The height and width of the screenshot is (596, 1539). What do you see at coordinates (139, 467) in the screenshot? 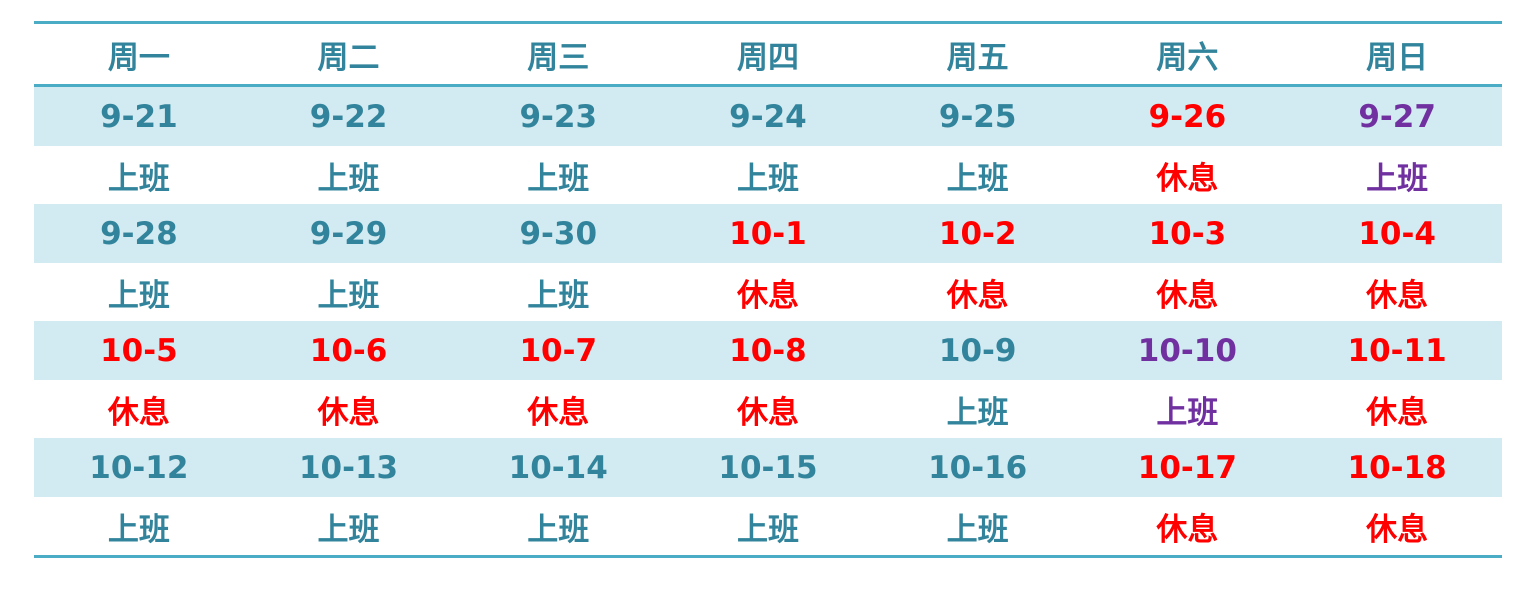
I see `date-cell: 10-12` at bounding box center [139, 467].